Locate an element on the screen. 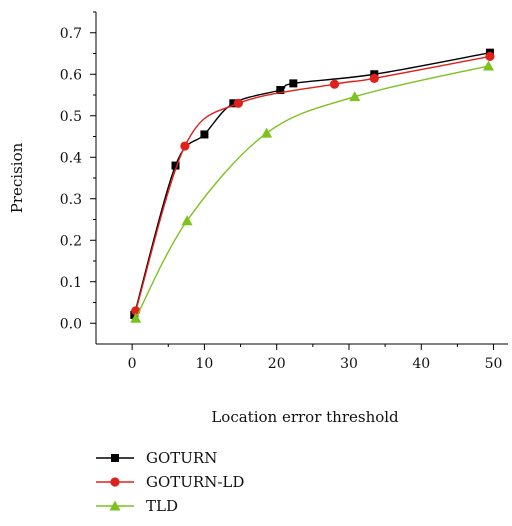 This screenshot has height=526, width=512. y-tick-label: 0.5 is located at coordinates (71, 117).